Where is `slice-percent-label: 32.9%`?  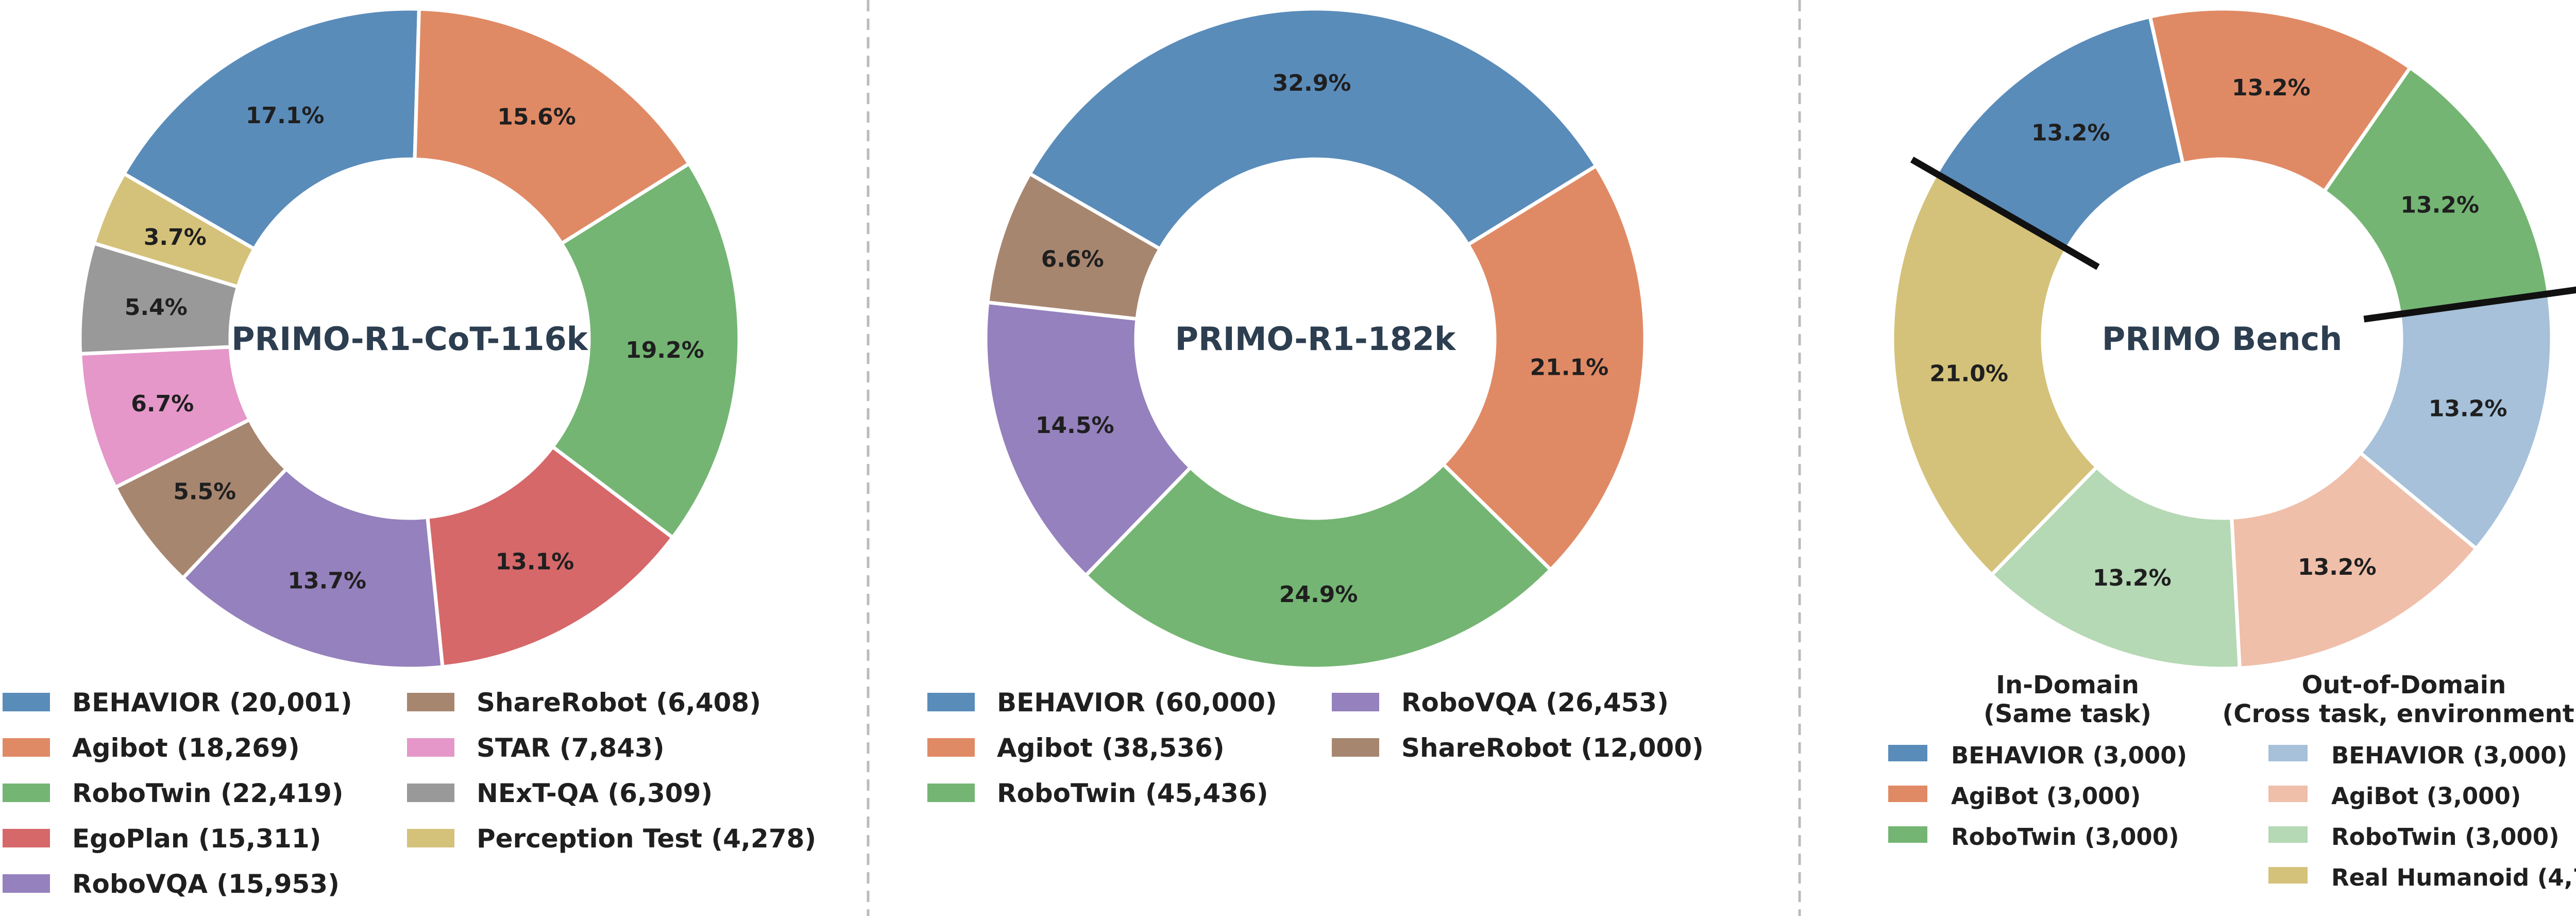
slice-percent-label: 32.9% is located at coordinates (1312, 83).